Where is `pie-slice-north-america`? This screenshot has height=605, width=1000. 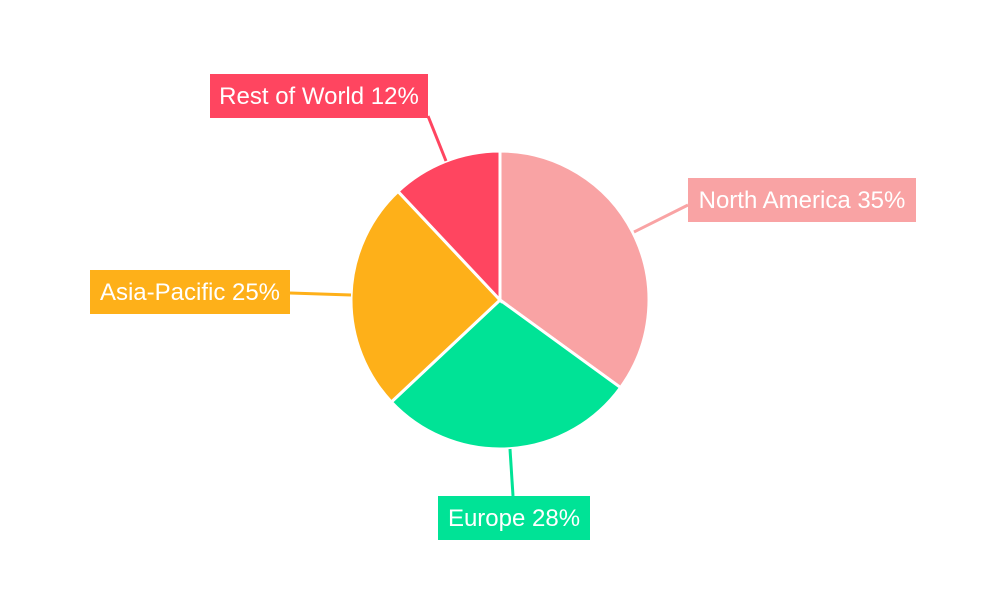 pie-slice-north-america is located at coordinates (574, 269).